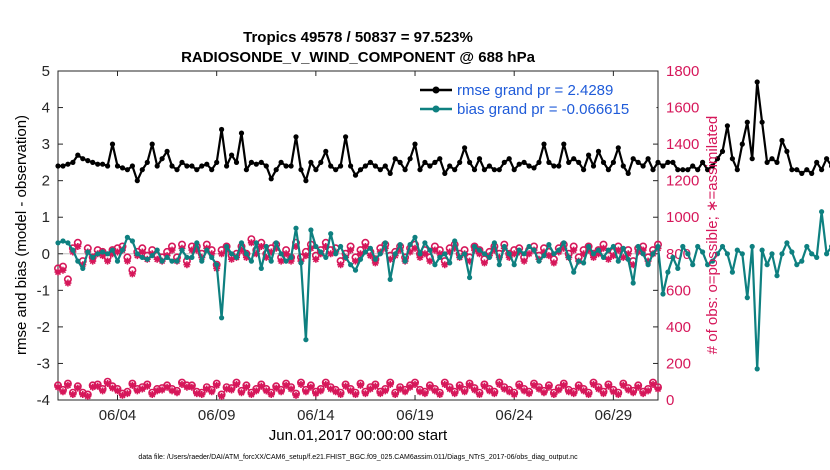 The width and height of the screenshot is (830, 470). Describe the element at coordinates (682, 217) in the screenshot. I see `right-tick-label: 1000` at that location.